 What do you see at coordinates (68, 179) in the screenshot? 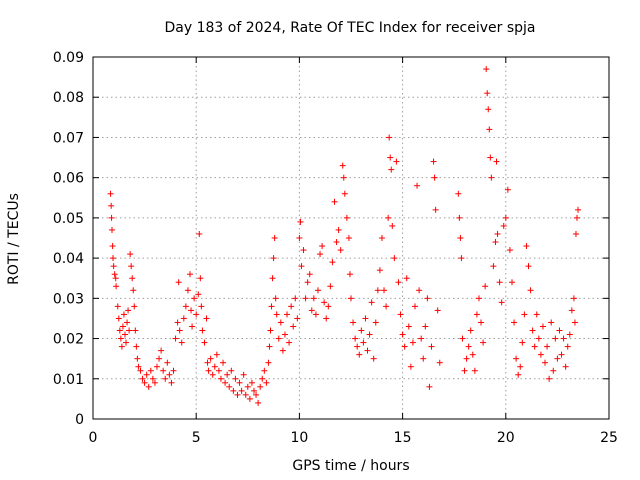
I see `y-tick-label: 0.06` at bounding box center [68, 179].